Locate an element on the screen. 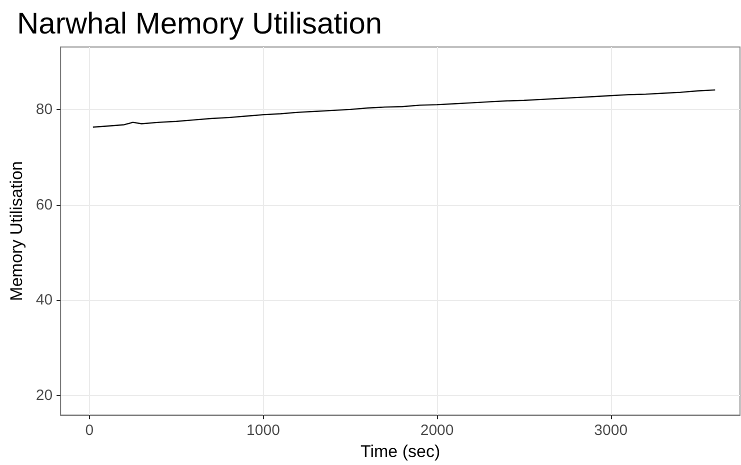 The width and height of the screenshot is (741, 465). chart-title: Narwhal Memory Utilisation is located at coordinates (199, 24).